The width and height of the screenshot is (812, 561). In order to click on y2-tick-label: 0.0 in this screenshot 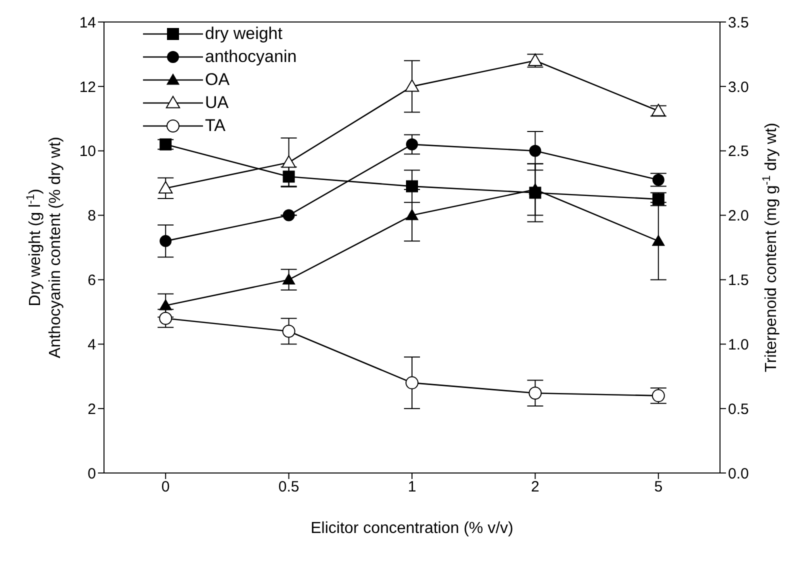, I will do `click(738, 473)`.